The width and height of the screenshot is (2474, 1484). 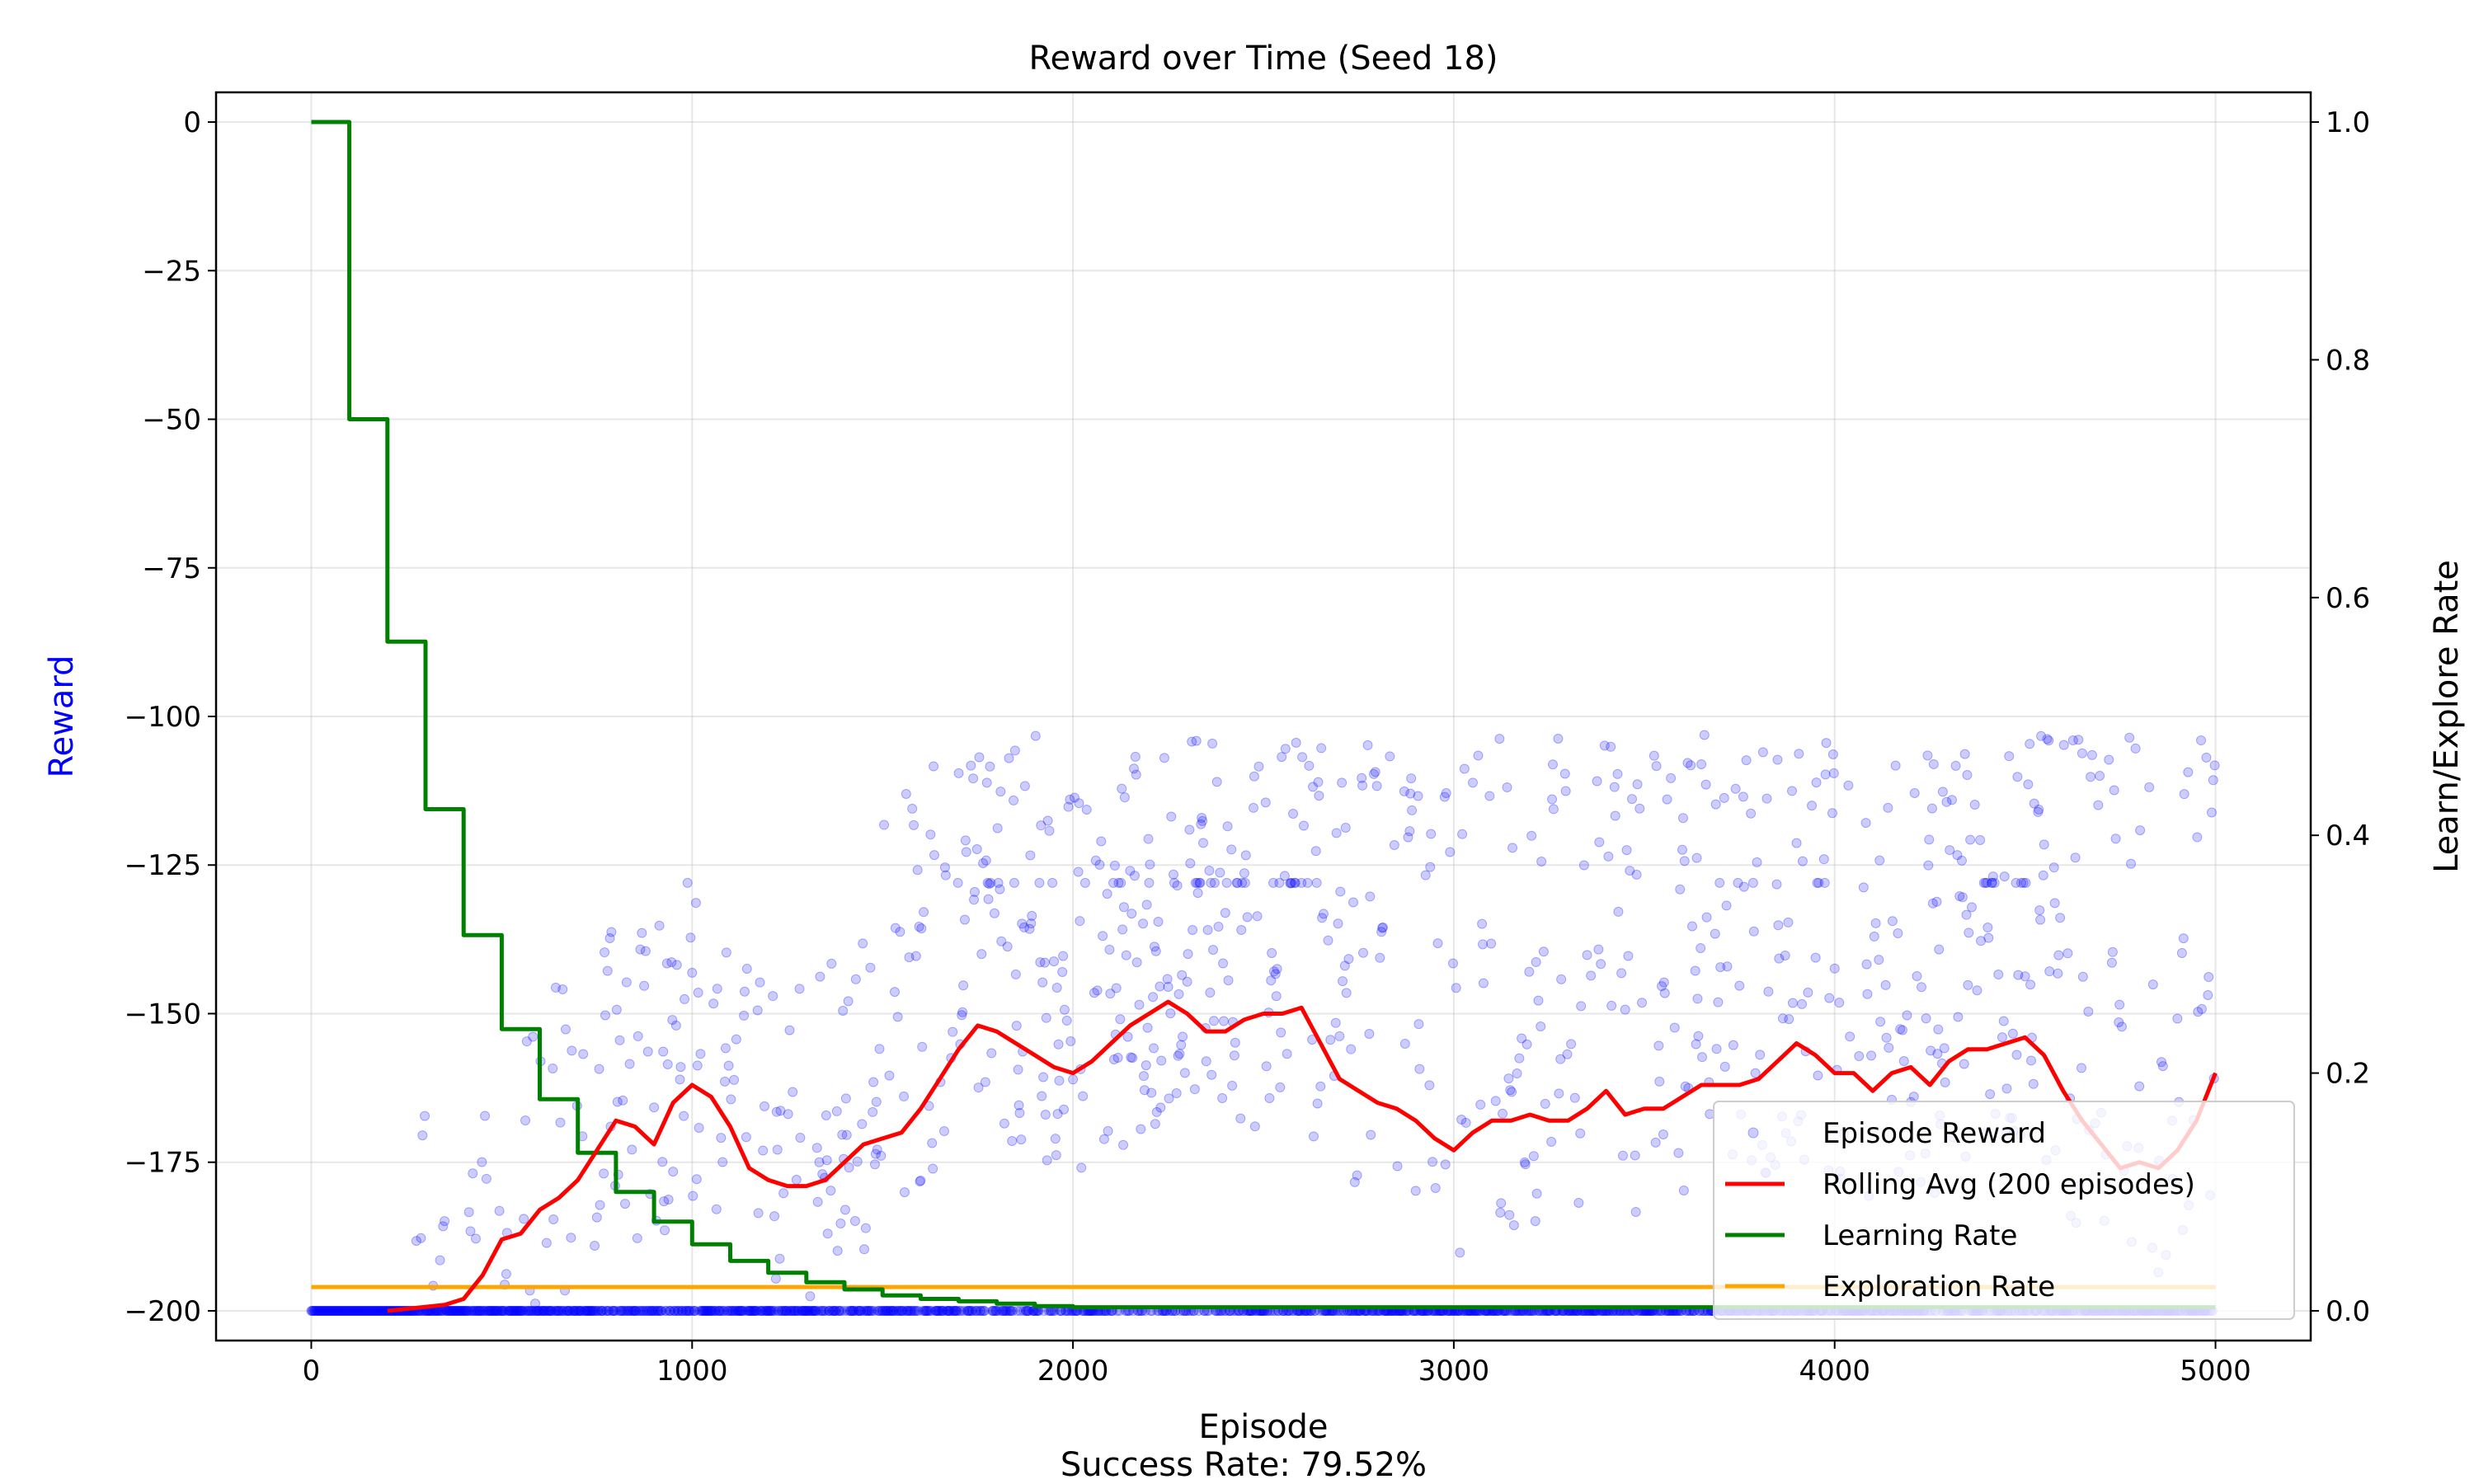 I want to click on x-tick-label: 2000, so click(x=1073, y=1371).